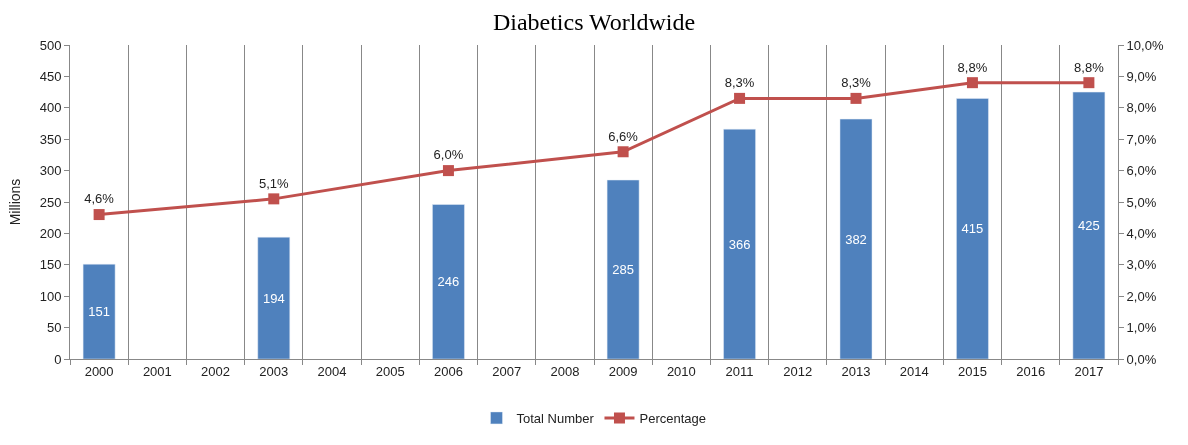 The height and width of the screenshot is (445, 1188). What do you see at coordinates (448, 155) in the screenshot?
I see `data-label: 6,0%` at bounding box center [448, 155].